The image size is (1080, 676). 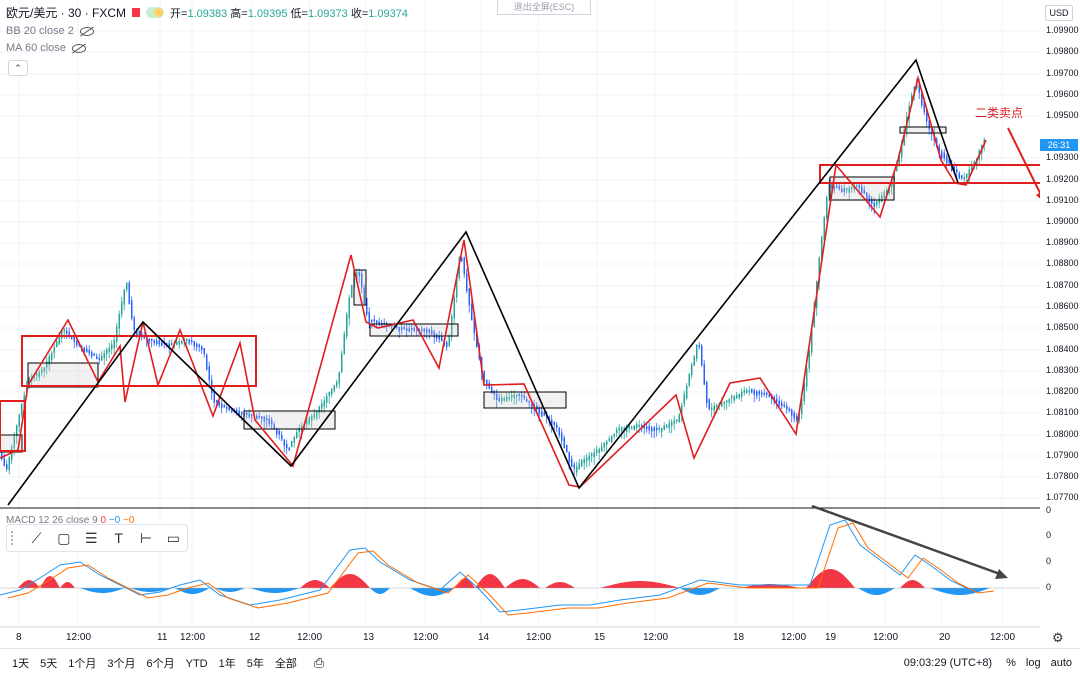 I want to click on parallel-channel-icon: ☰, so click(x=91, y=537).